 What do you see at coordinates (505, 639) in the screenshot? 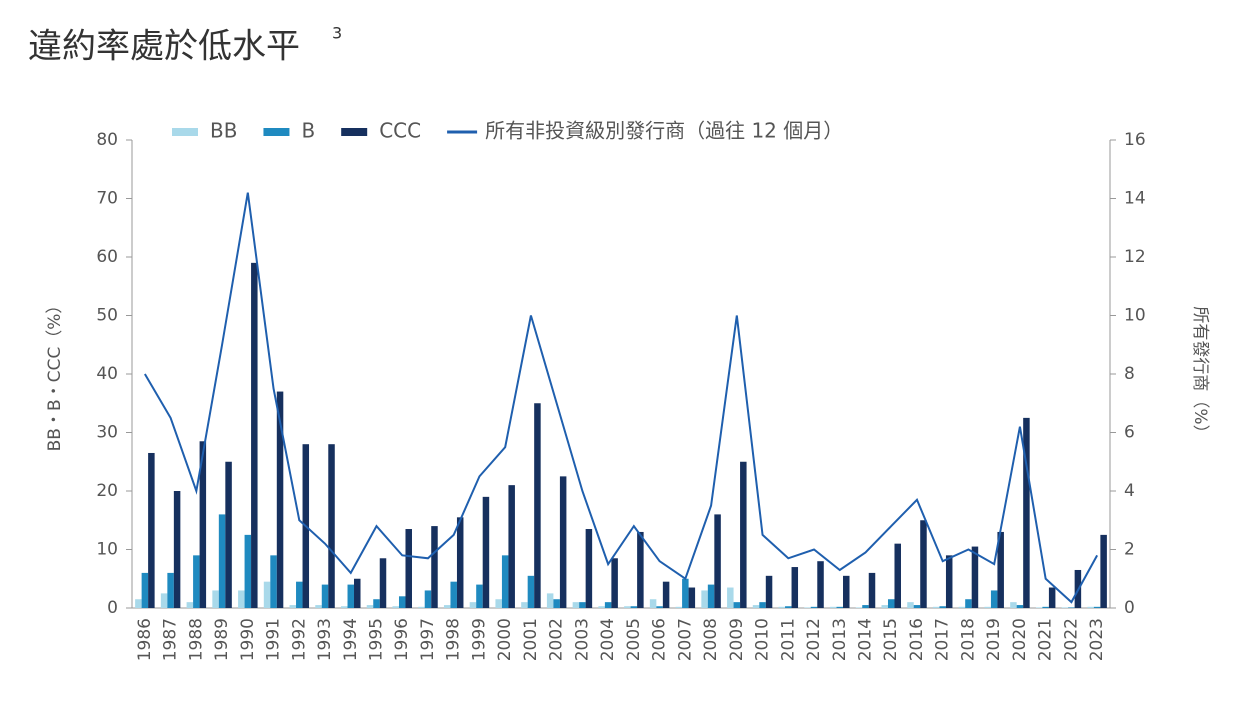
I see `x-tick-label: 2000` at bounding box center [505, 639].